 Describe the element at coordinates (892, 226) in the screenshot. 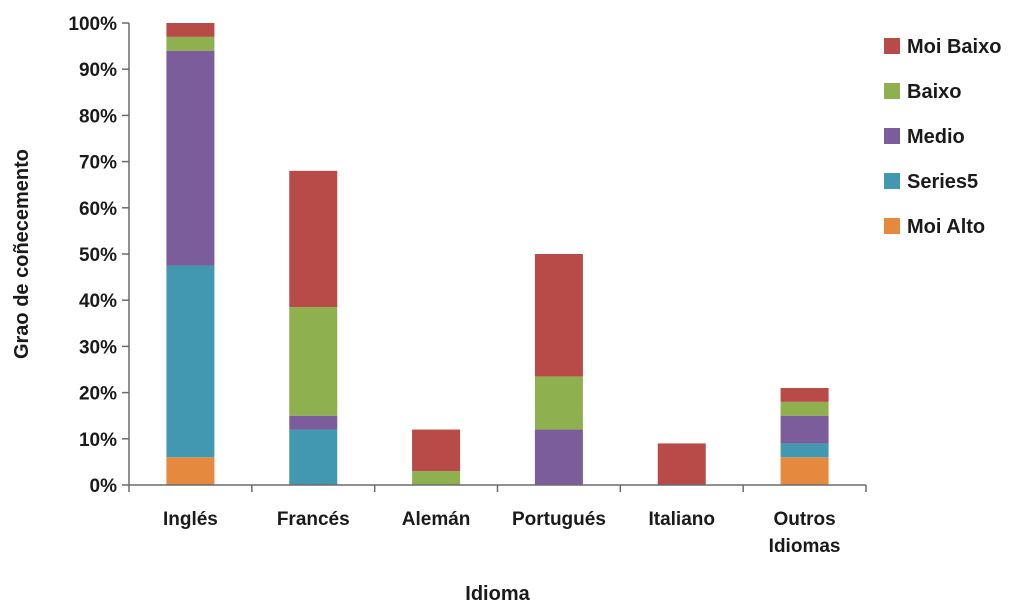

I see `legend-swatch-moi-alto` at that location.